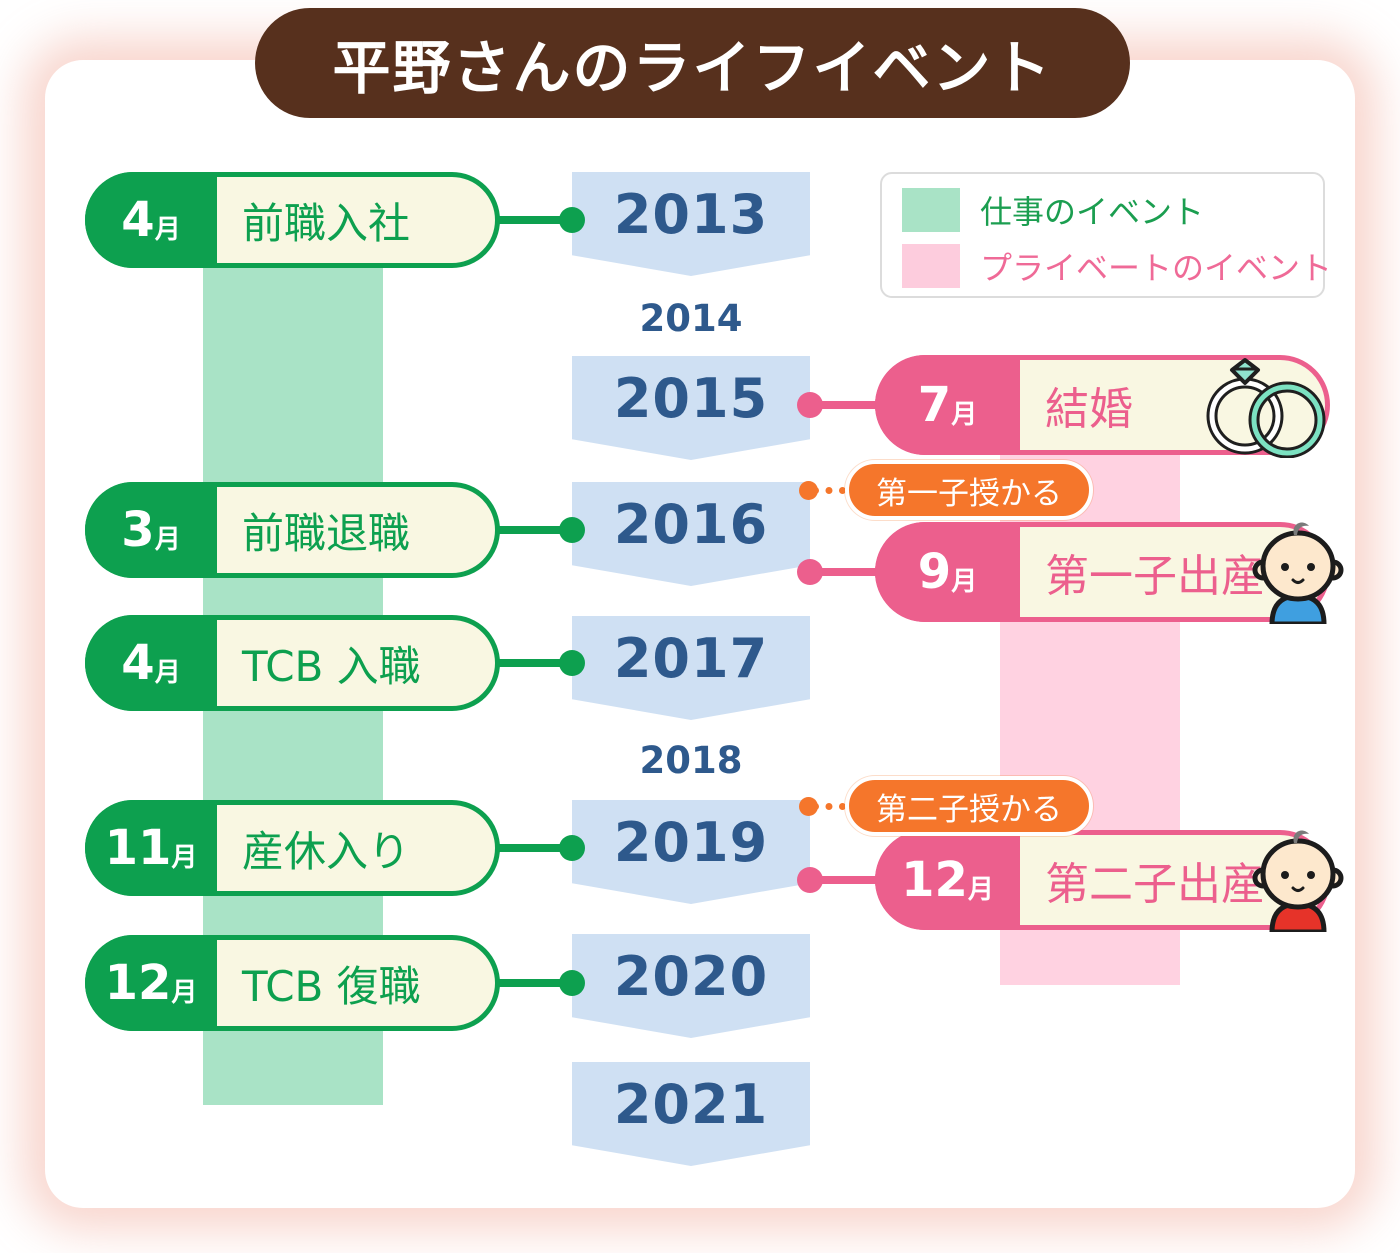 Image resolution: width=1400 pixels, height=1253 pixels. I want to click on year-banner-2020: 2020, so click(691, 986).